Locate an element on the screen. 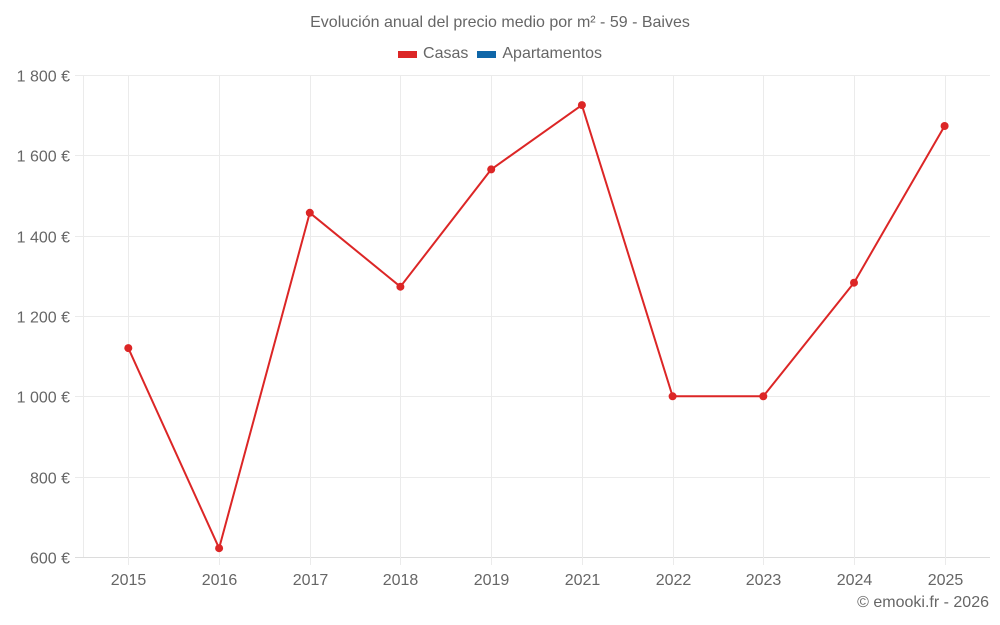 The image size is (1000, 625). x-tick-label: 2024 is located at coordinates (855, 580).